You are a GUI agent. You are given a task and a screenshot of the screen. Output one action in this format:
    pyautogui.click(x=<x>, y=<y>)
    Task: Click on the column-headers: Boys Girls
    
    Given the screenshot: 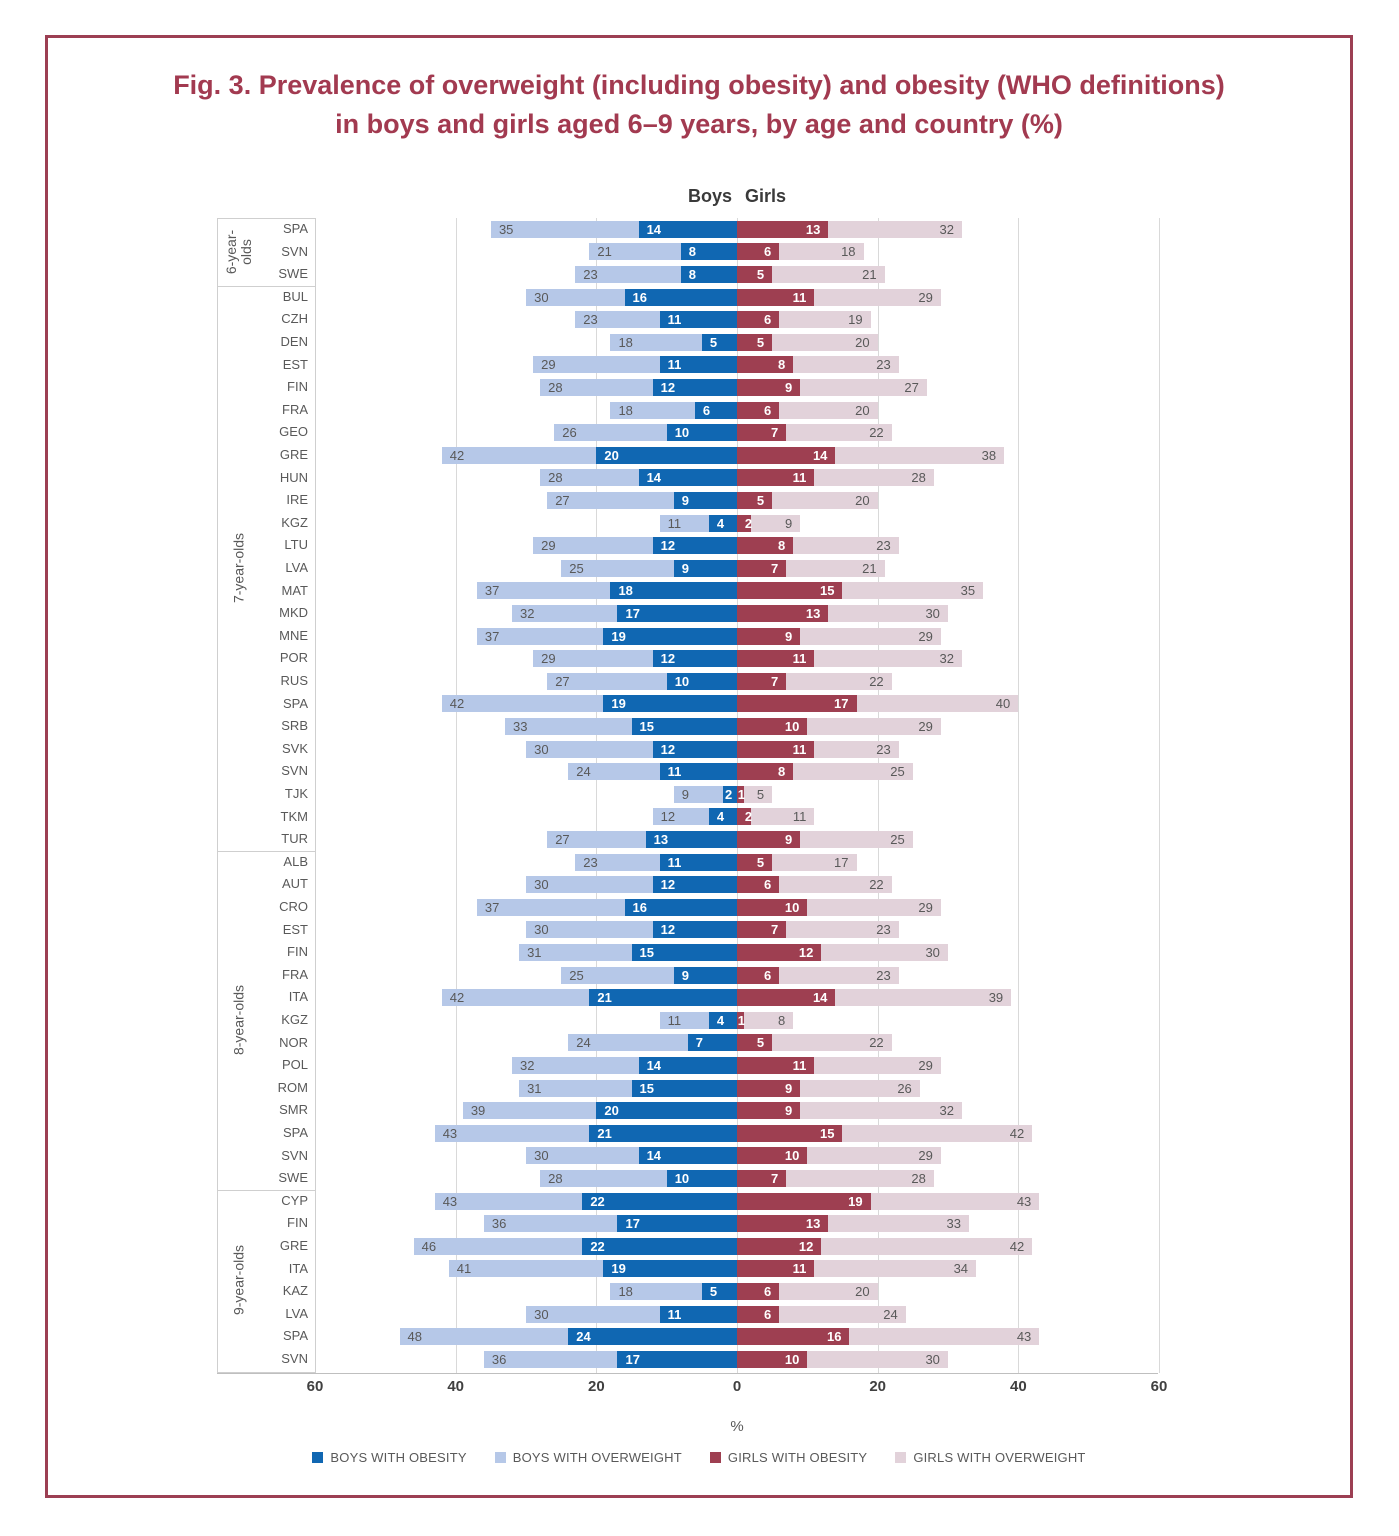 What is the action you would take?
    pyautogui.click(x=737, y=196)
    